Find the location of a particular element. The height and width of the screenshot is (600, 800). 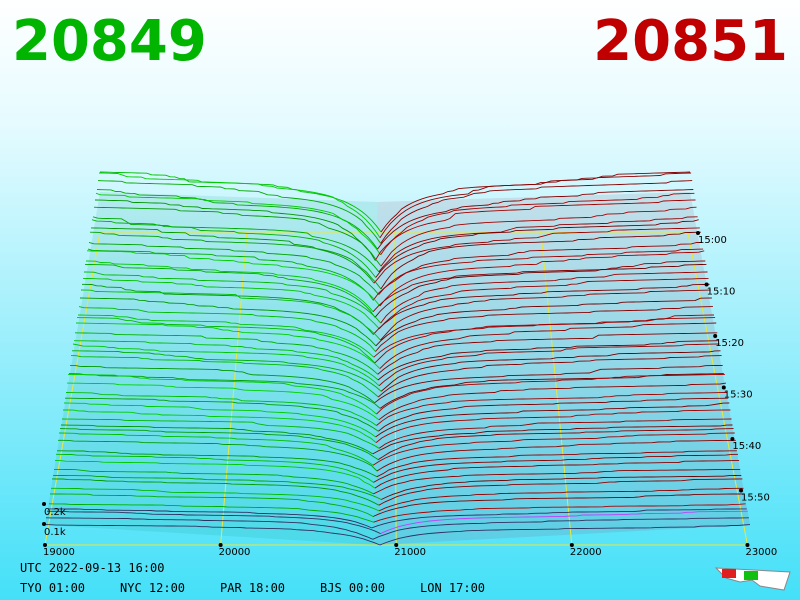

lens-green is located at coordinates (751, 575).